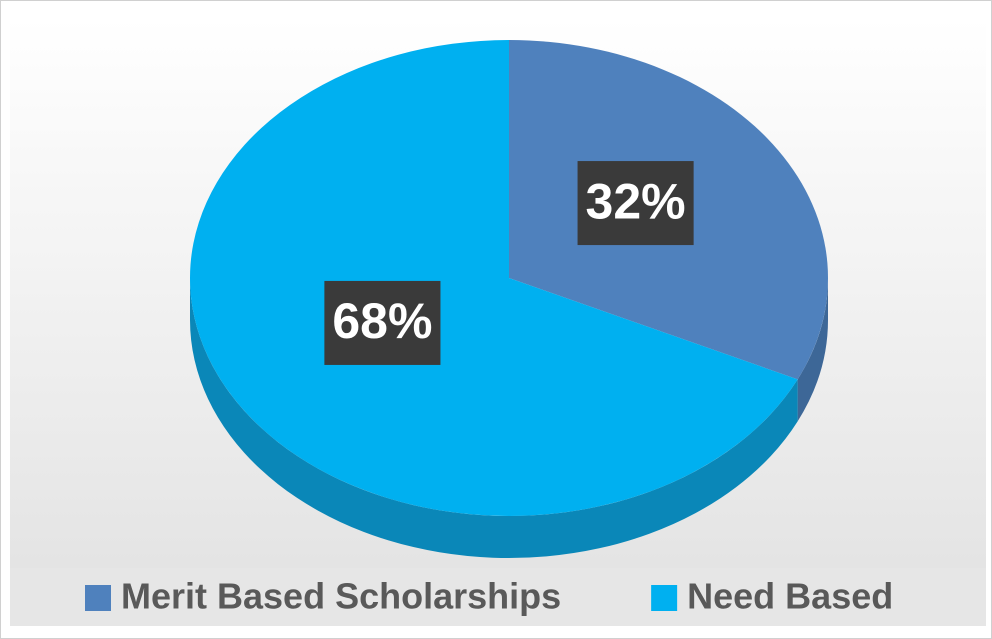 The height and width of the screenshot is (639, 992). Describe the element at coordinates (812, 350) in the screenshot. I see `pie-side` at that location.